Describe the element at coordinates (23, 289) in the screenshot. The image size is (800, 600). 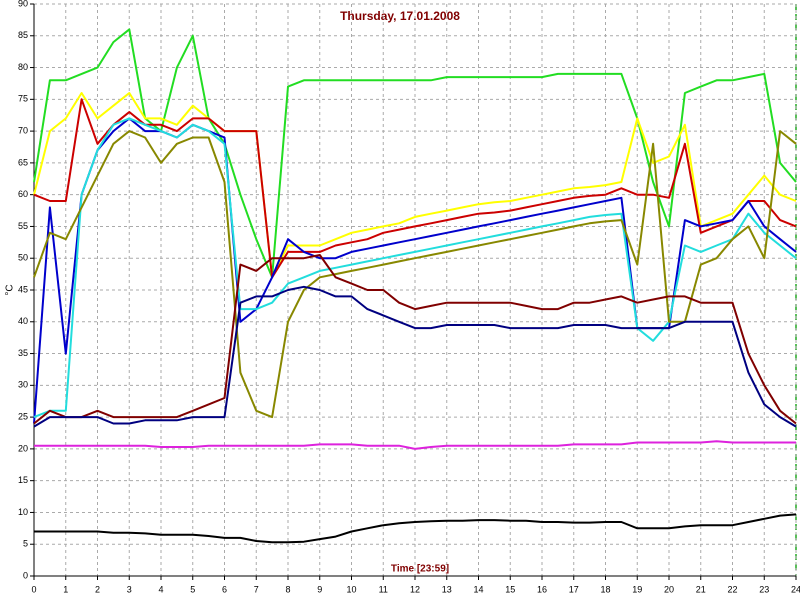
I see `y-tick-label: 45` at that location.